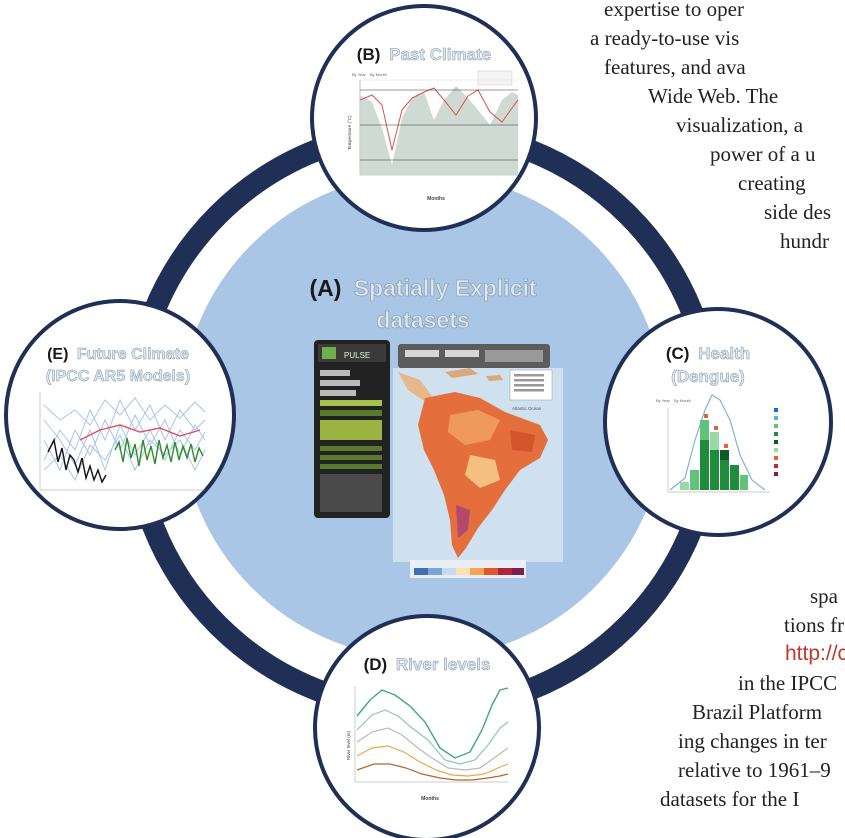 The image size is (845, 838). I want to click on river-chart: River level (m) Months, so click(427, 744).